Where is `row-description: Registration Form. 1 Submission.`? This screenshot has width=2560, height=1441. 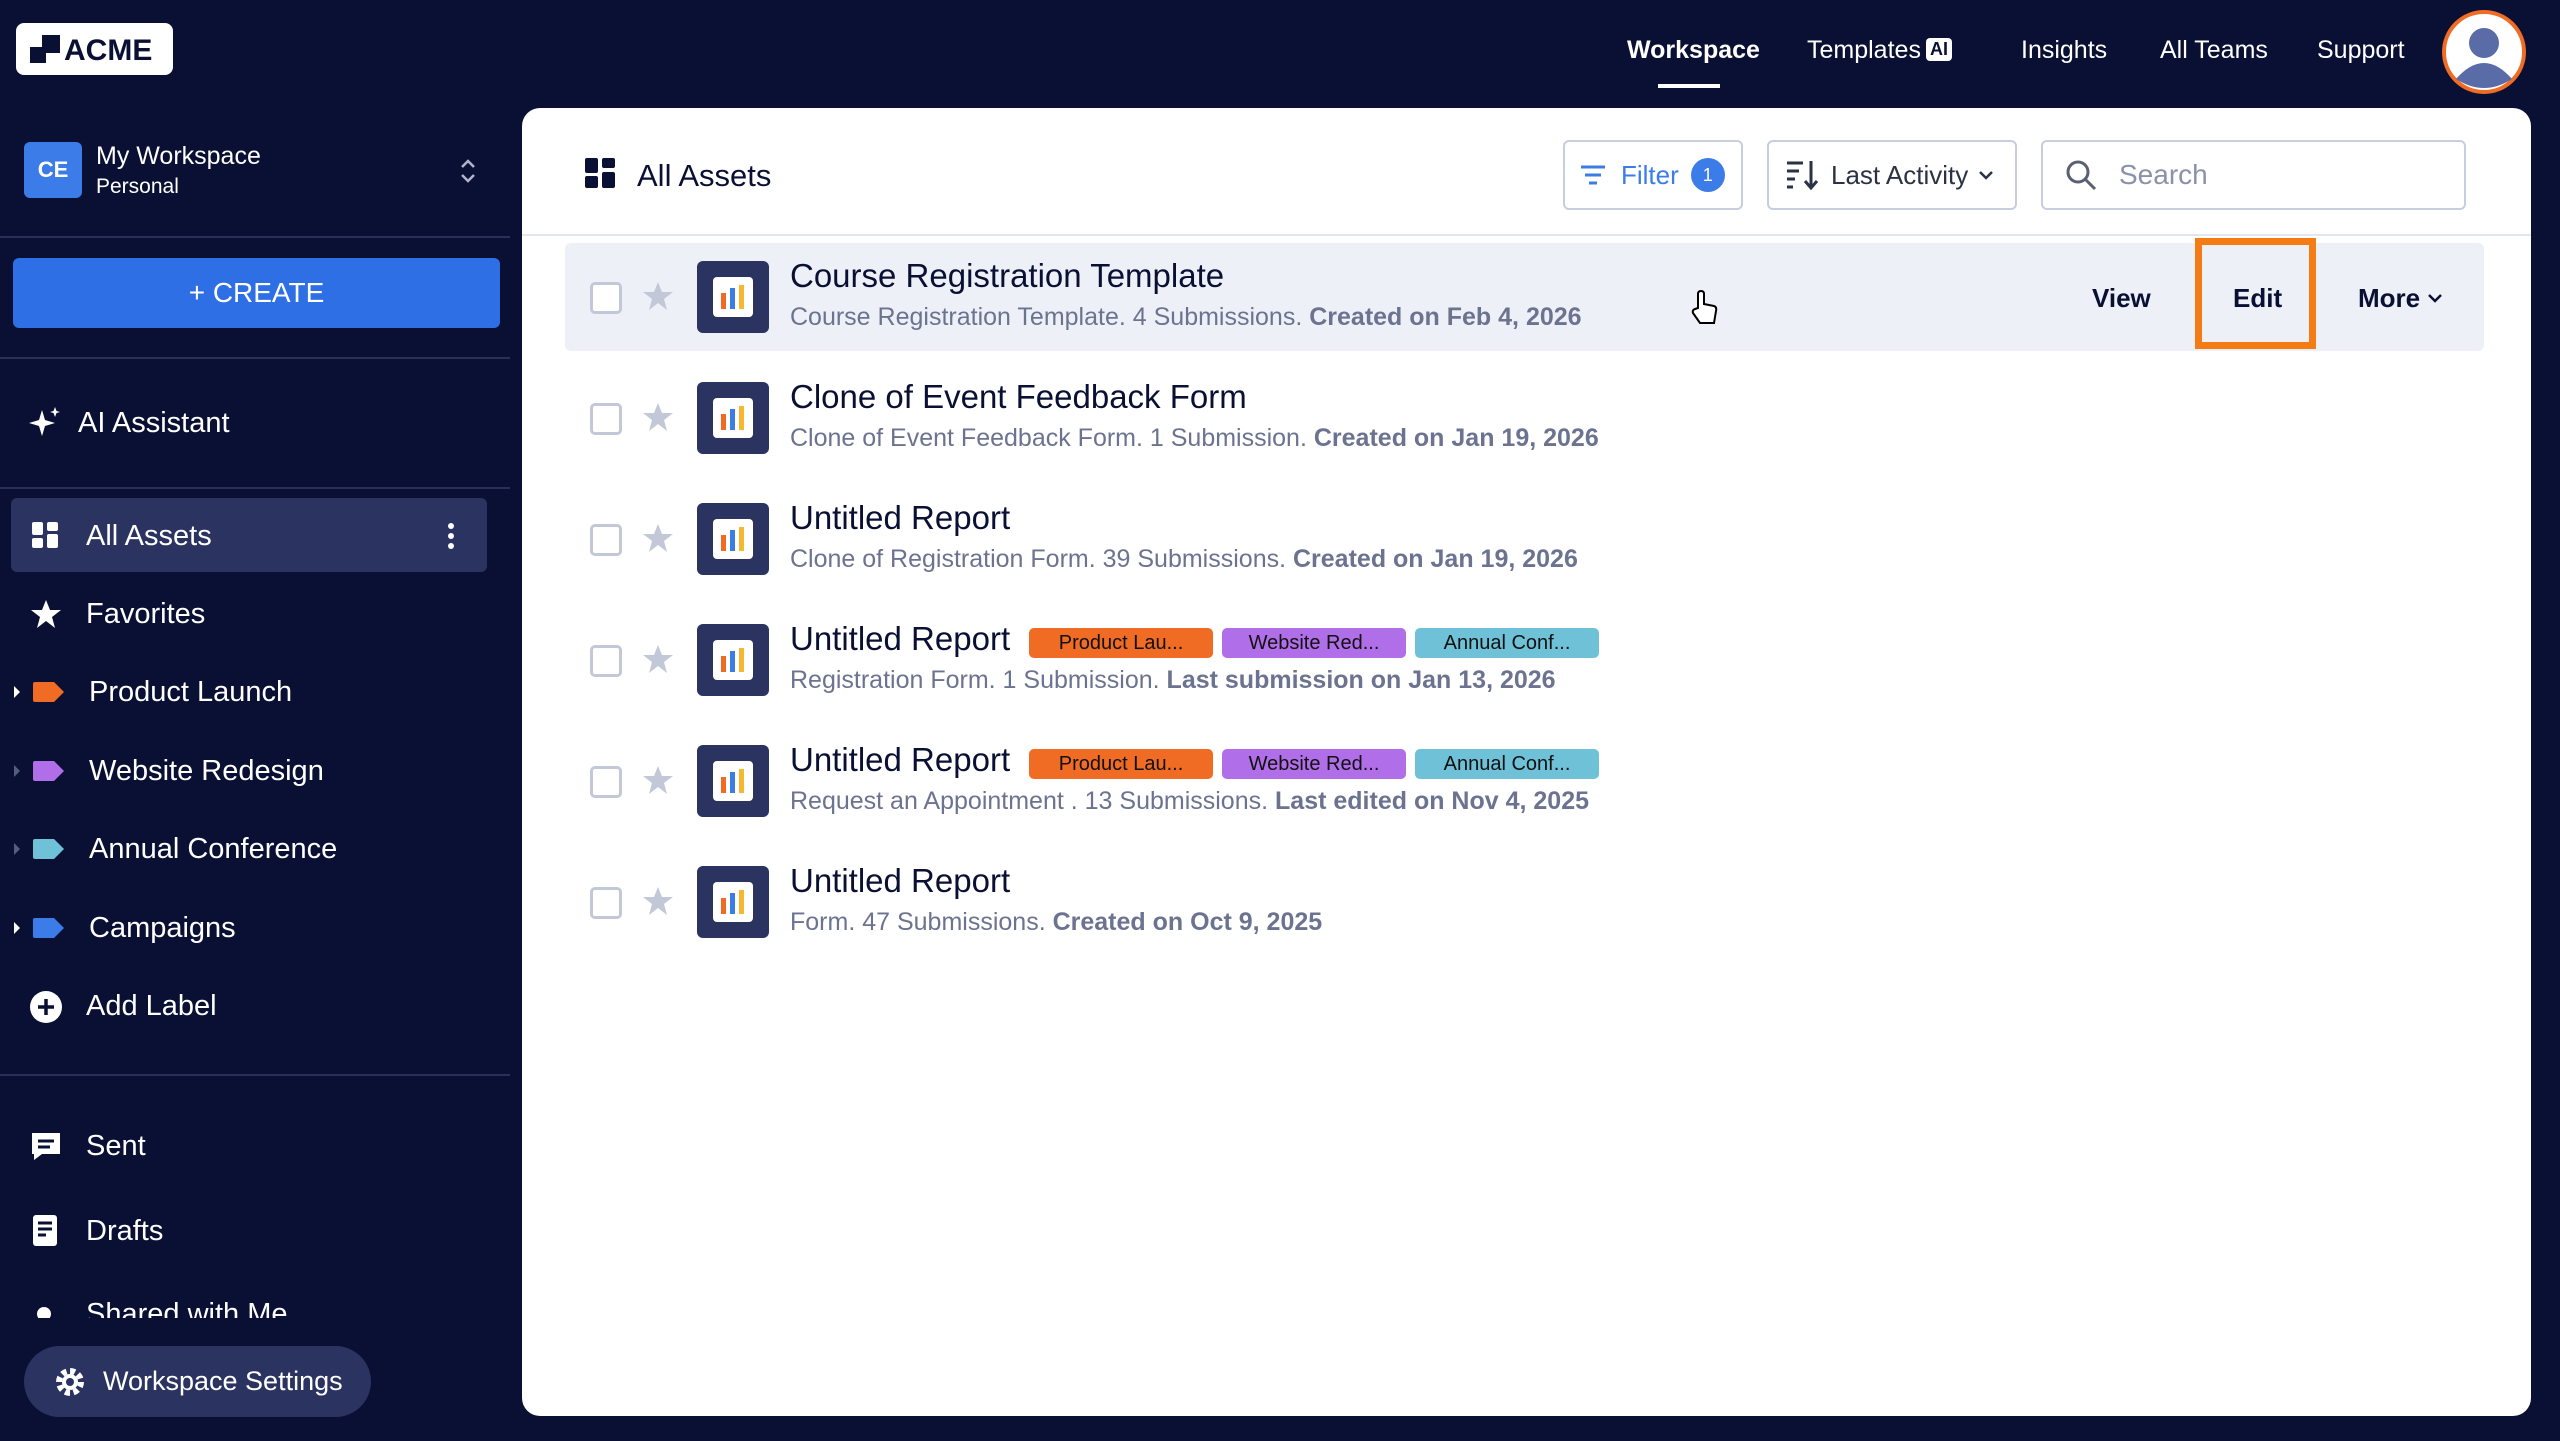
row-description: Registration Form. 1 Submission. is located at coordinates (975, 680).